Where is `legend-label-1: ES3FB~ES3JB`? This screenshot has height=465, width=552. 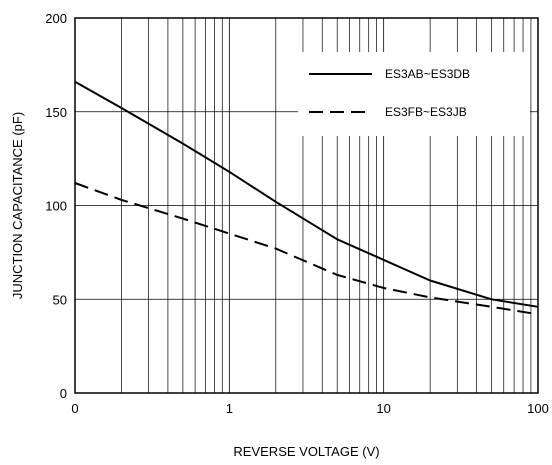 legend-label-1: ES3FB~ES3JB is located at coordinates (426, 112).